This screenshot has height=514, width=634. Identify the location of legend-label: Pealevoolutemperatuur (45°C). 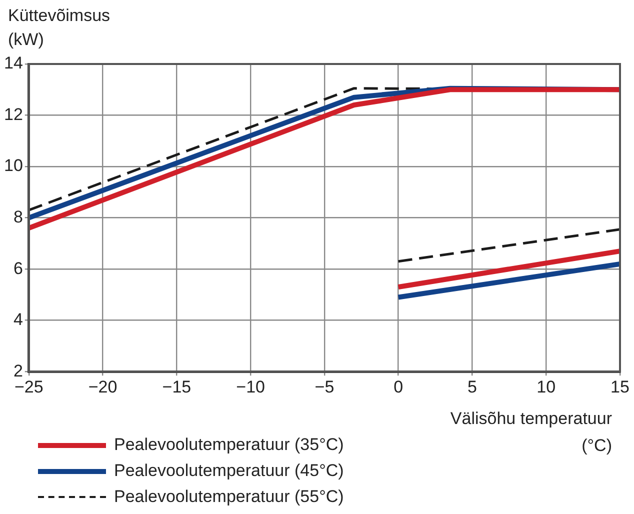
(229, 471).